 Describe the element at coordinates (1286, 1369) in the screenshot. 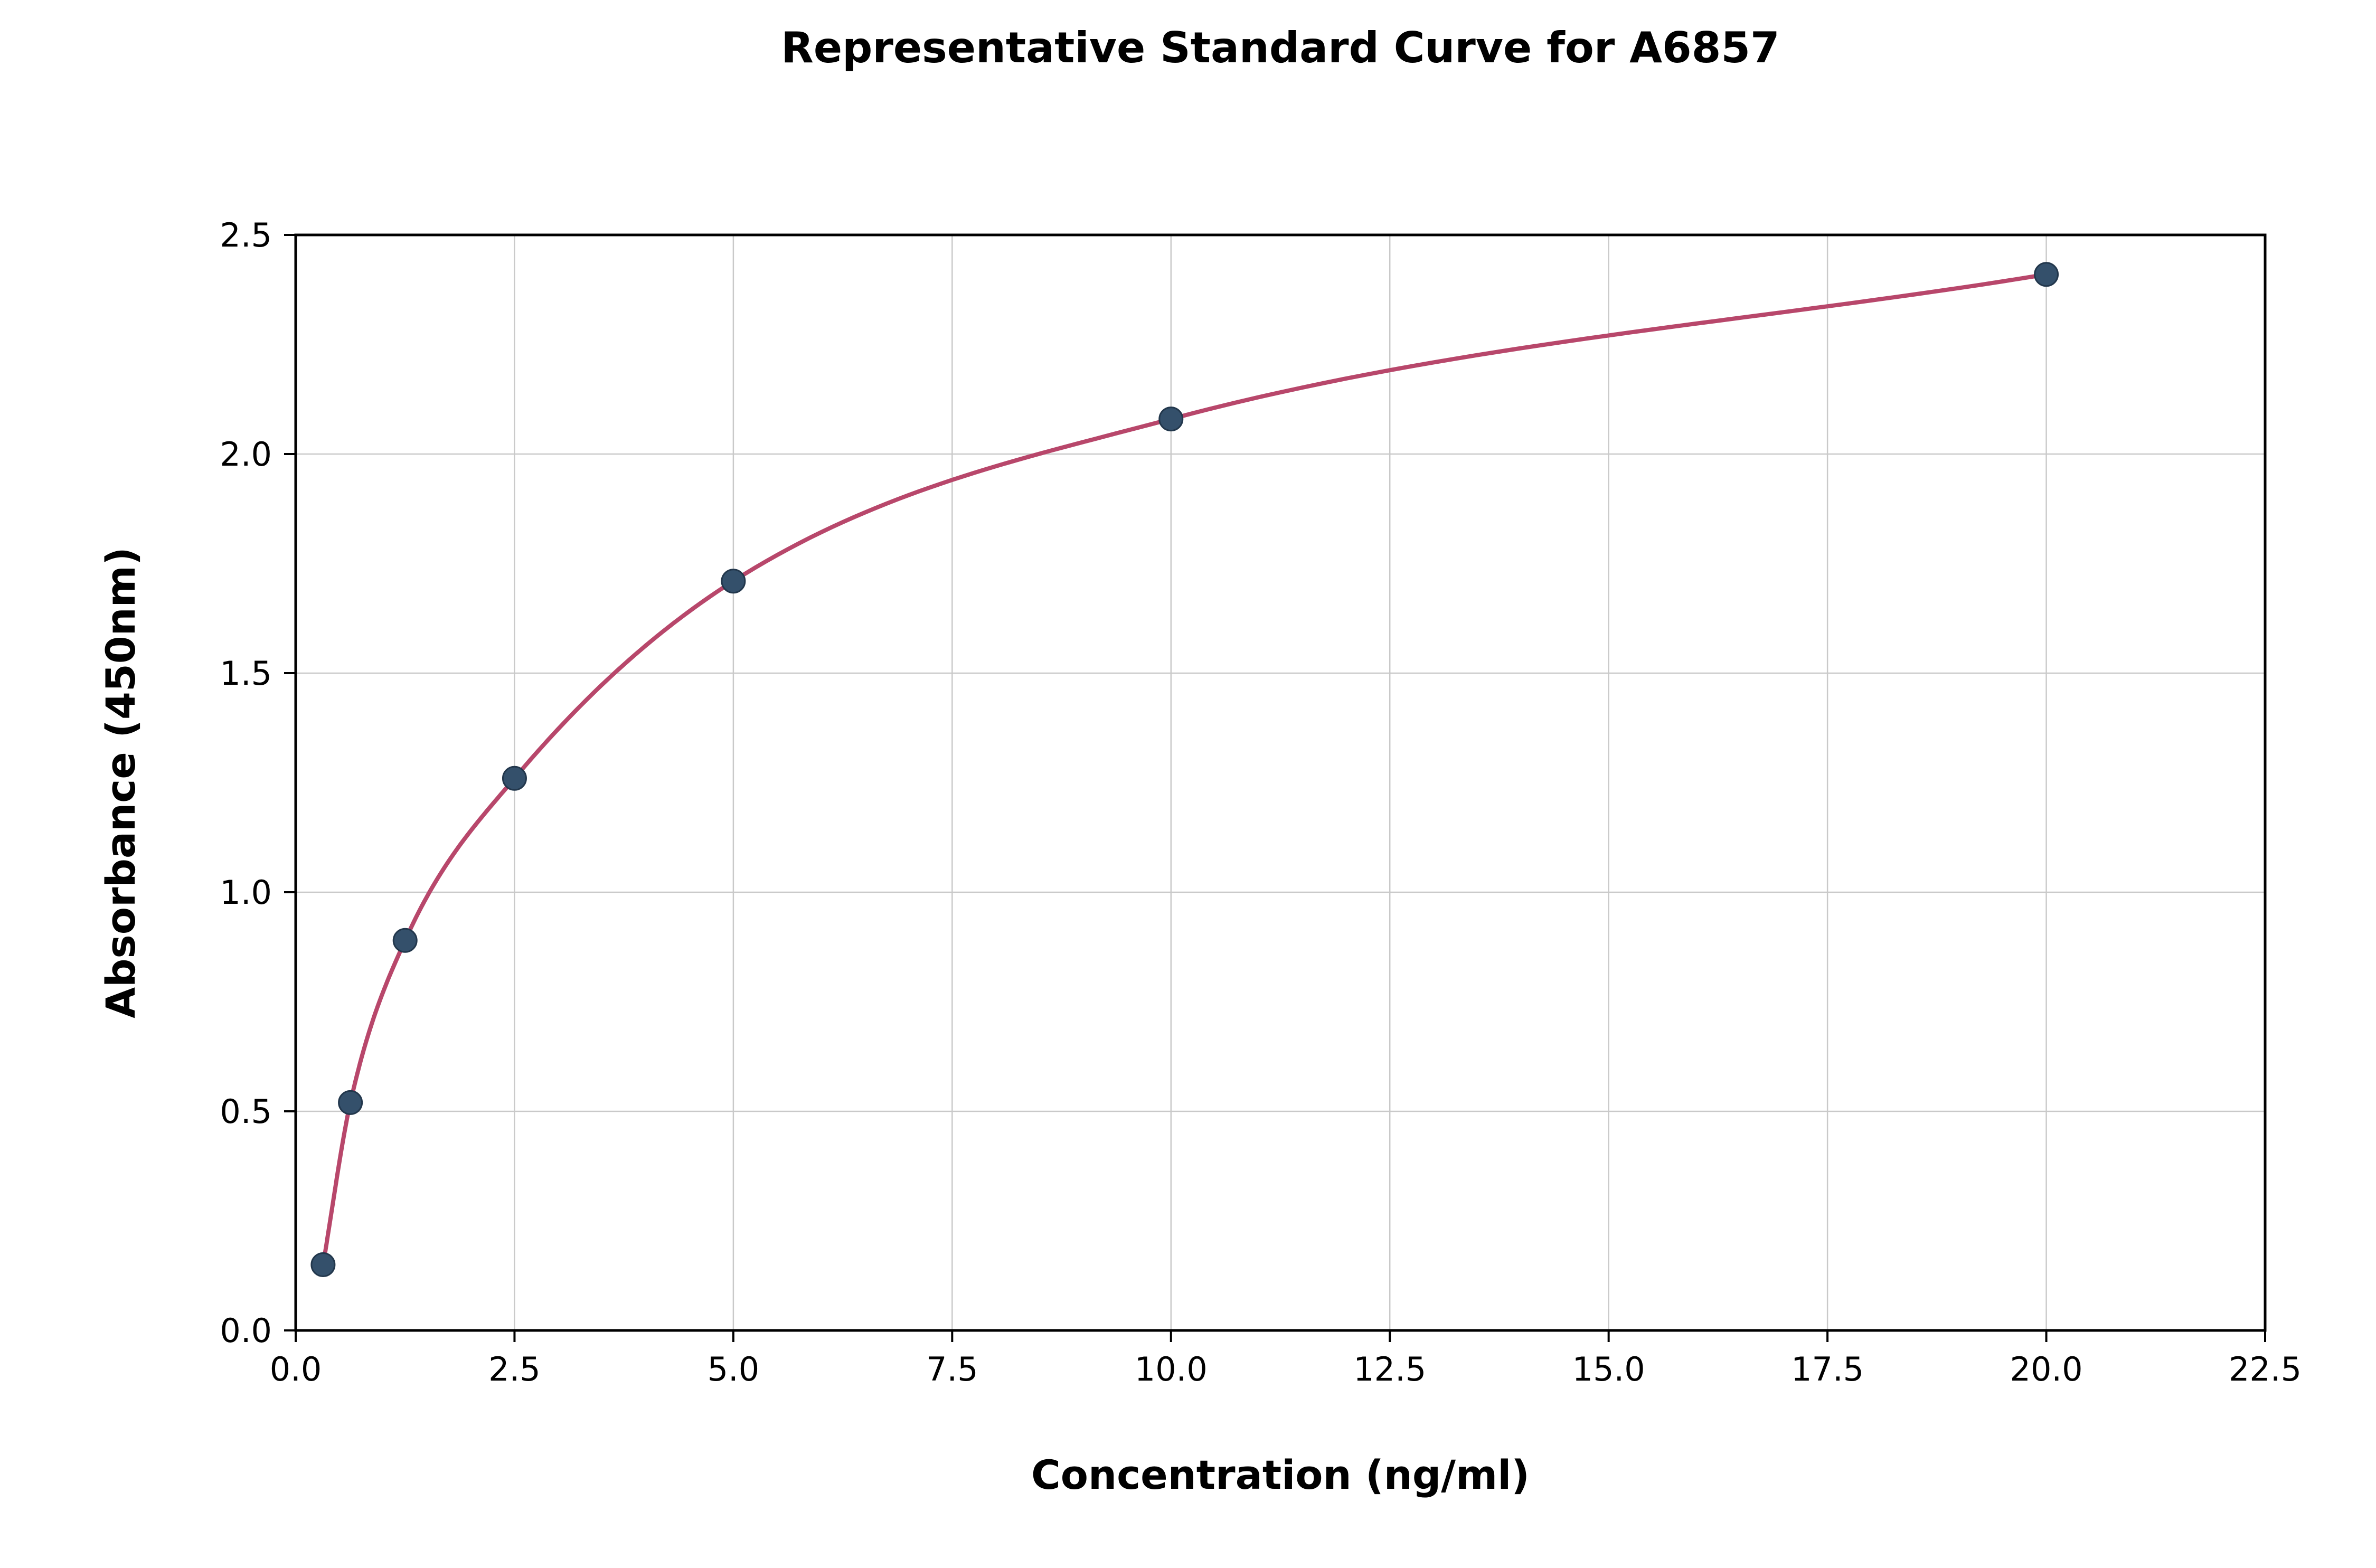

I see `x-tick-labels: 0.0 2.5 5.0 7.5 10.0 12.5 15.0 17.5 20.0 22.5` at that location.